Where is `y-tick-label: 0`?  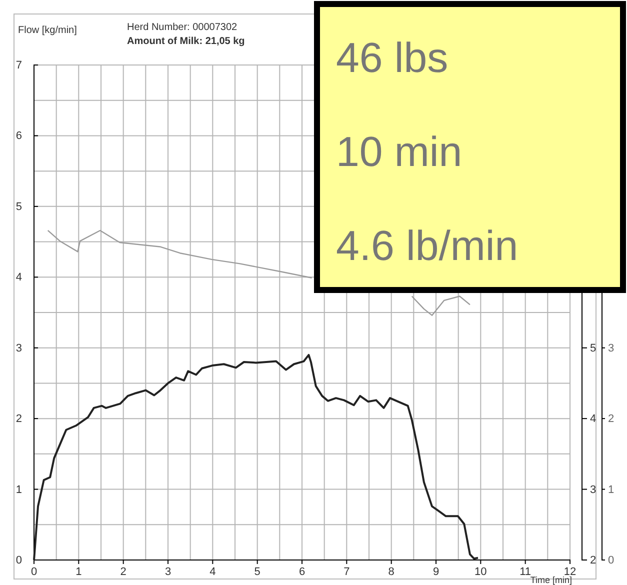 y-tick-label: 0 is located at coordinates (19, 560).